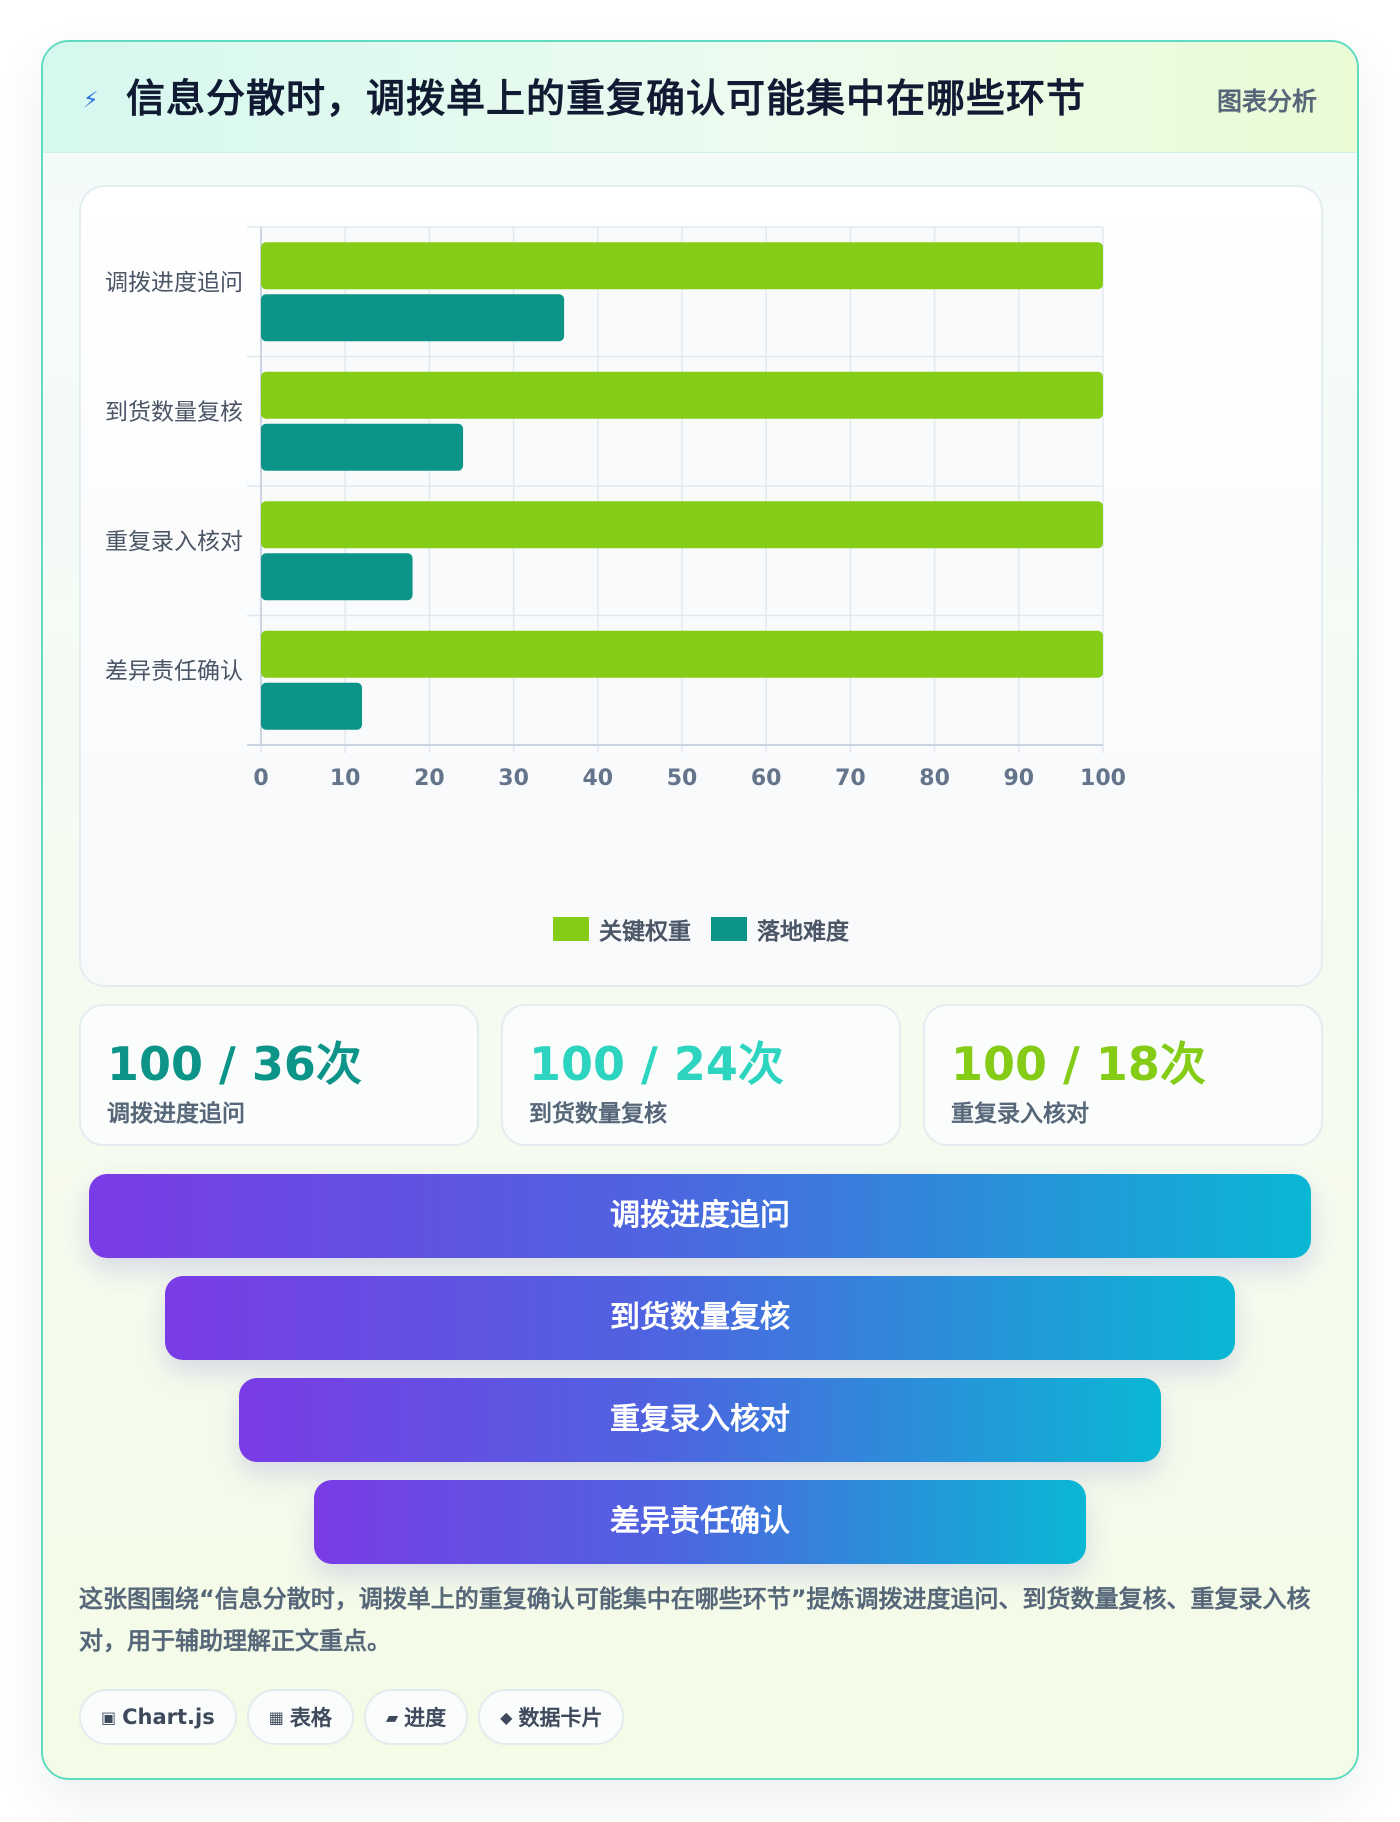  I want to click on lightning-icon: ⚡, so click(91, 100).